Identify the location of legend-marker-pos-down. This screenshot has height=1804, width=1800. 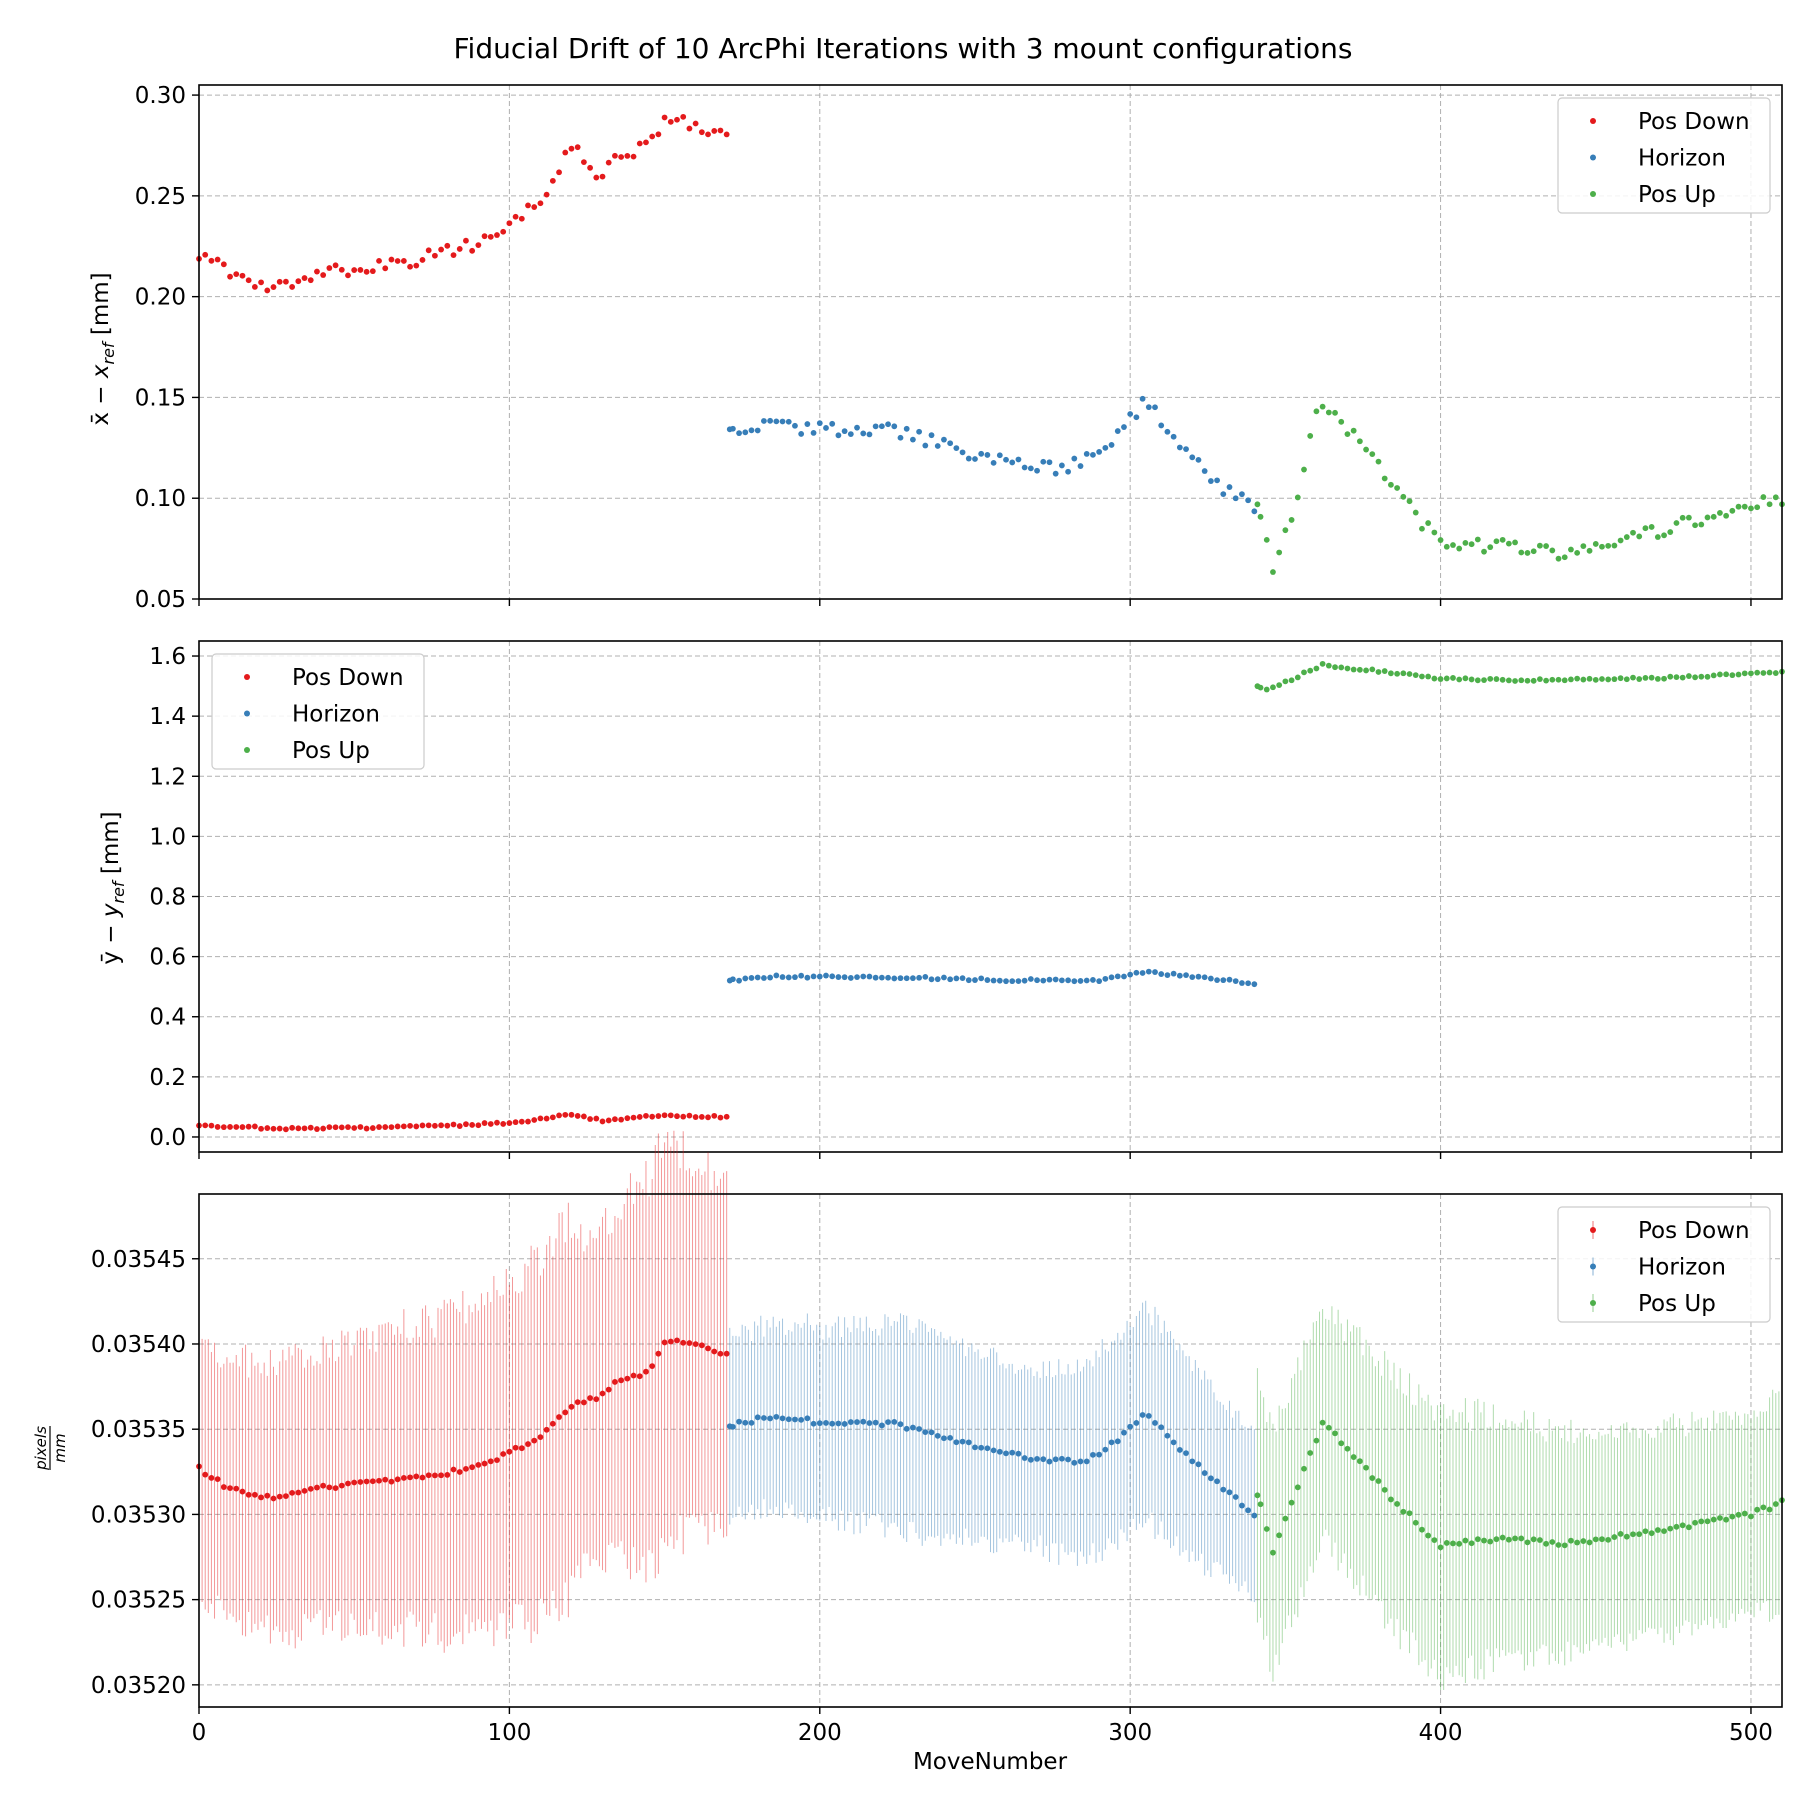
(247, 677).